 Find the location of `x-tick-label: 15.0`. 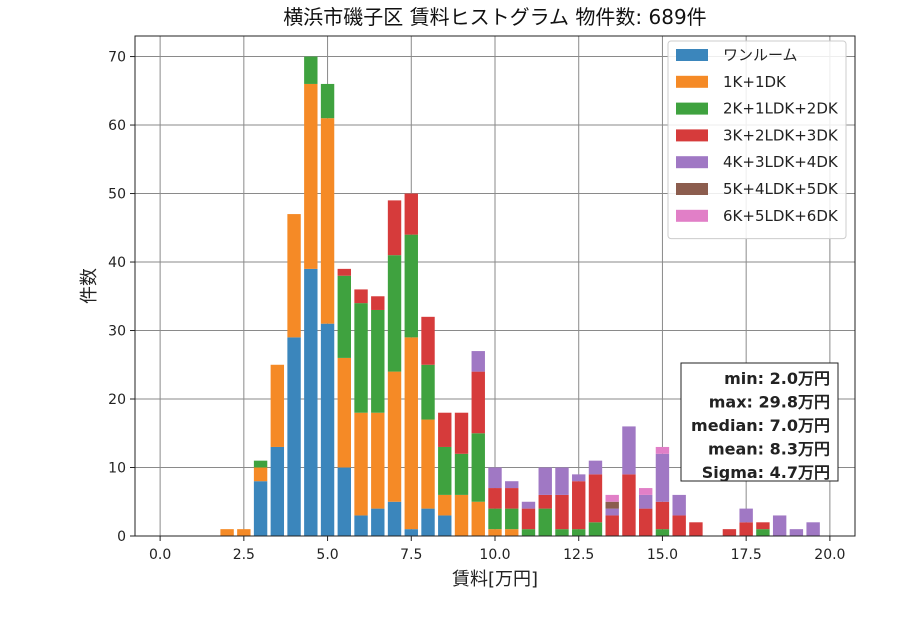

x-tick-label: 15.0 is located at coordinates (662, 555).